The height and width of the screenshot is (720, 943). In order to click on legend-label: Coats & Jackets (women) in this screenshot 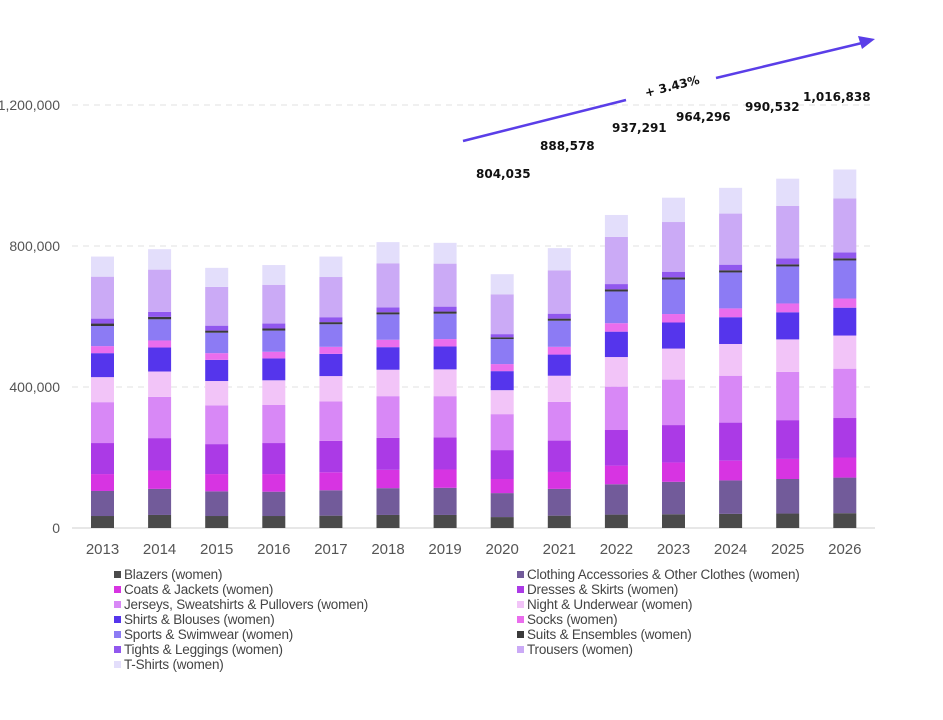, I will do `click(199, 589)`.